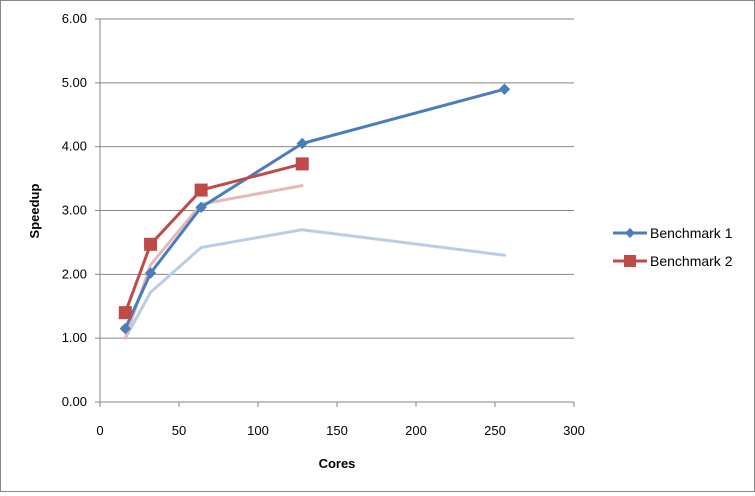 The width and height of the screenshot is (755, 496). Describe the element at coordinates (495, 430) in the screenshot. I see `x-tick-label-5: 250` at that location.